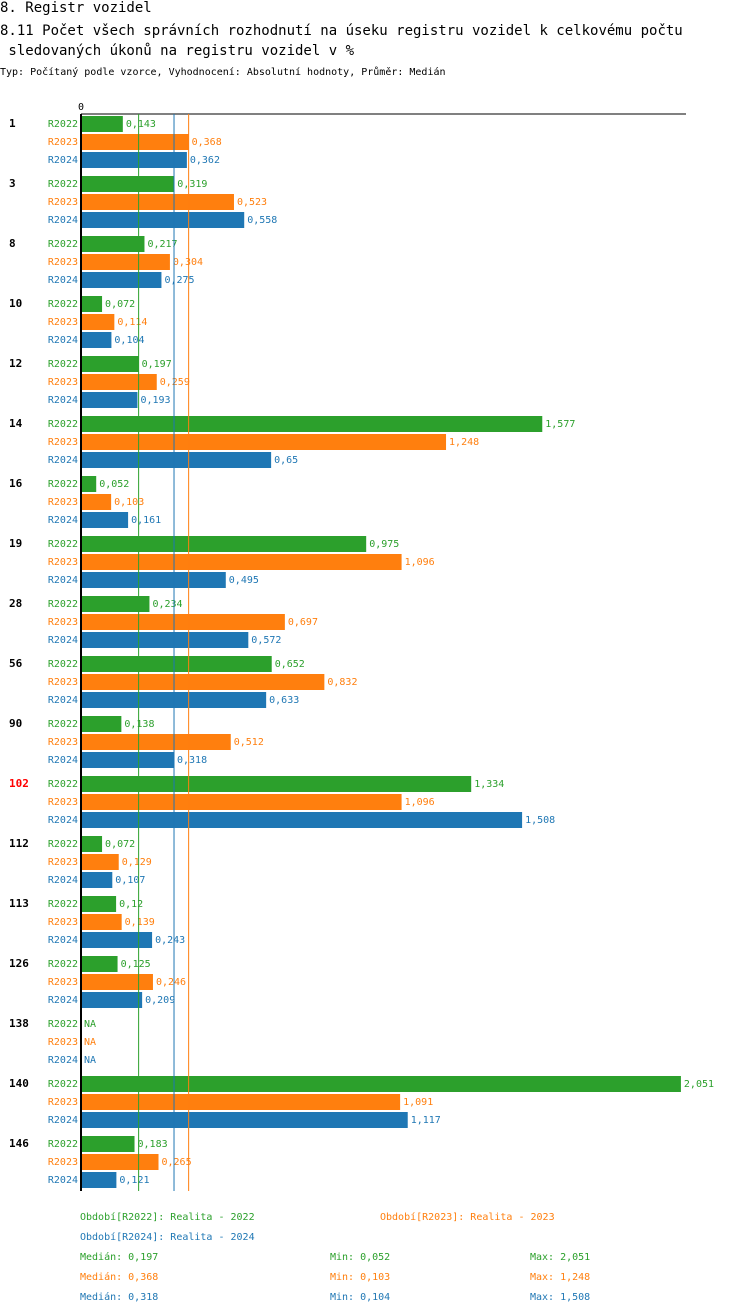 The height and width of the screenshot is (1314, 750). I want to click on stat-median-R2024: Medián: 0,318, so click(119, 1297).